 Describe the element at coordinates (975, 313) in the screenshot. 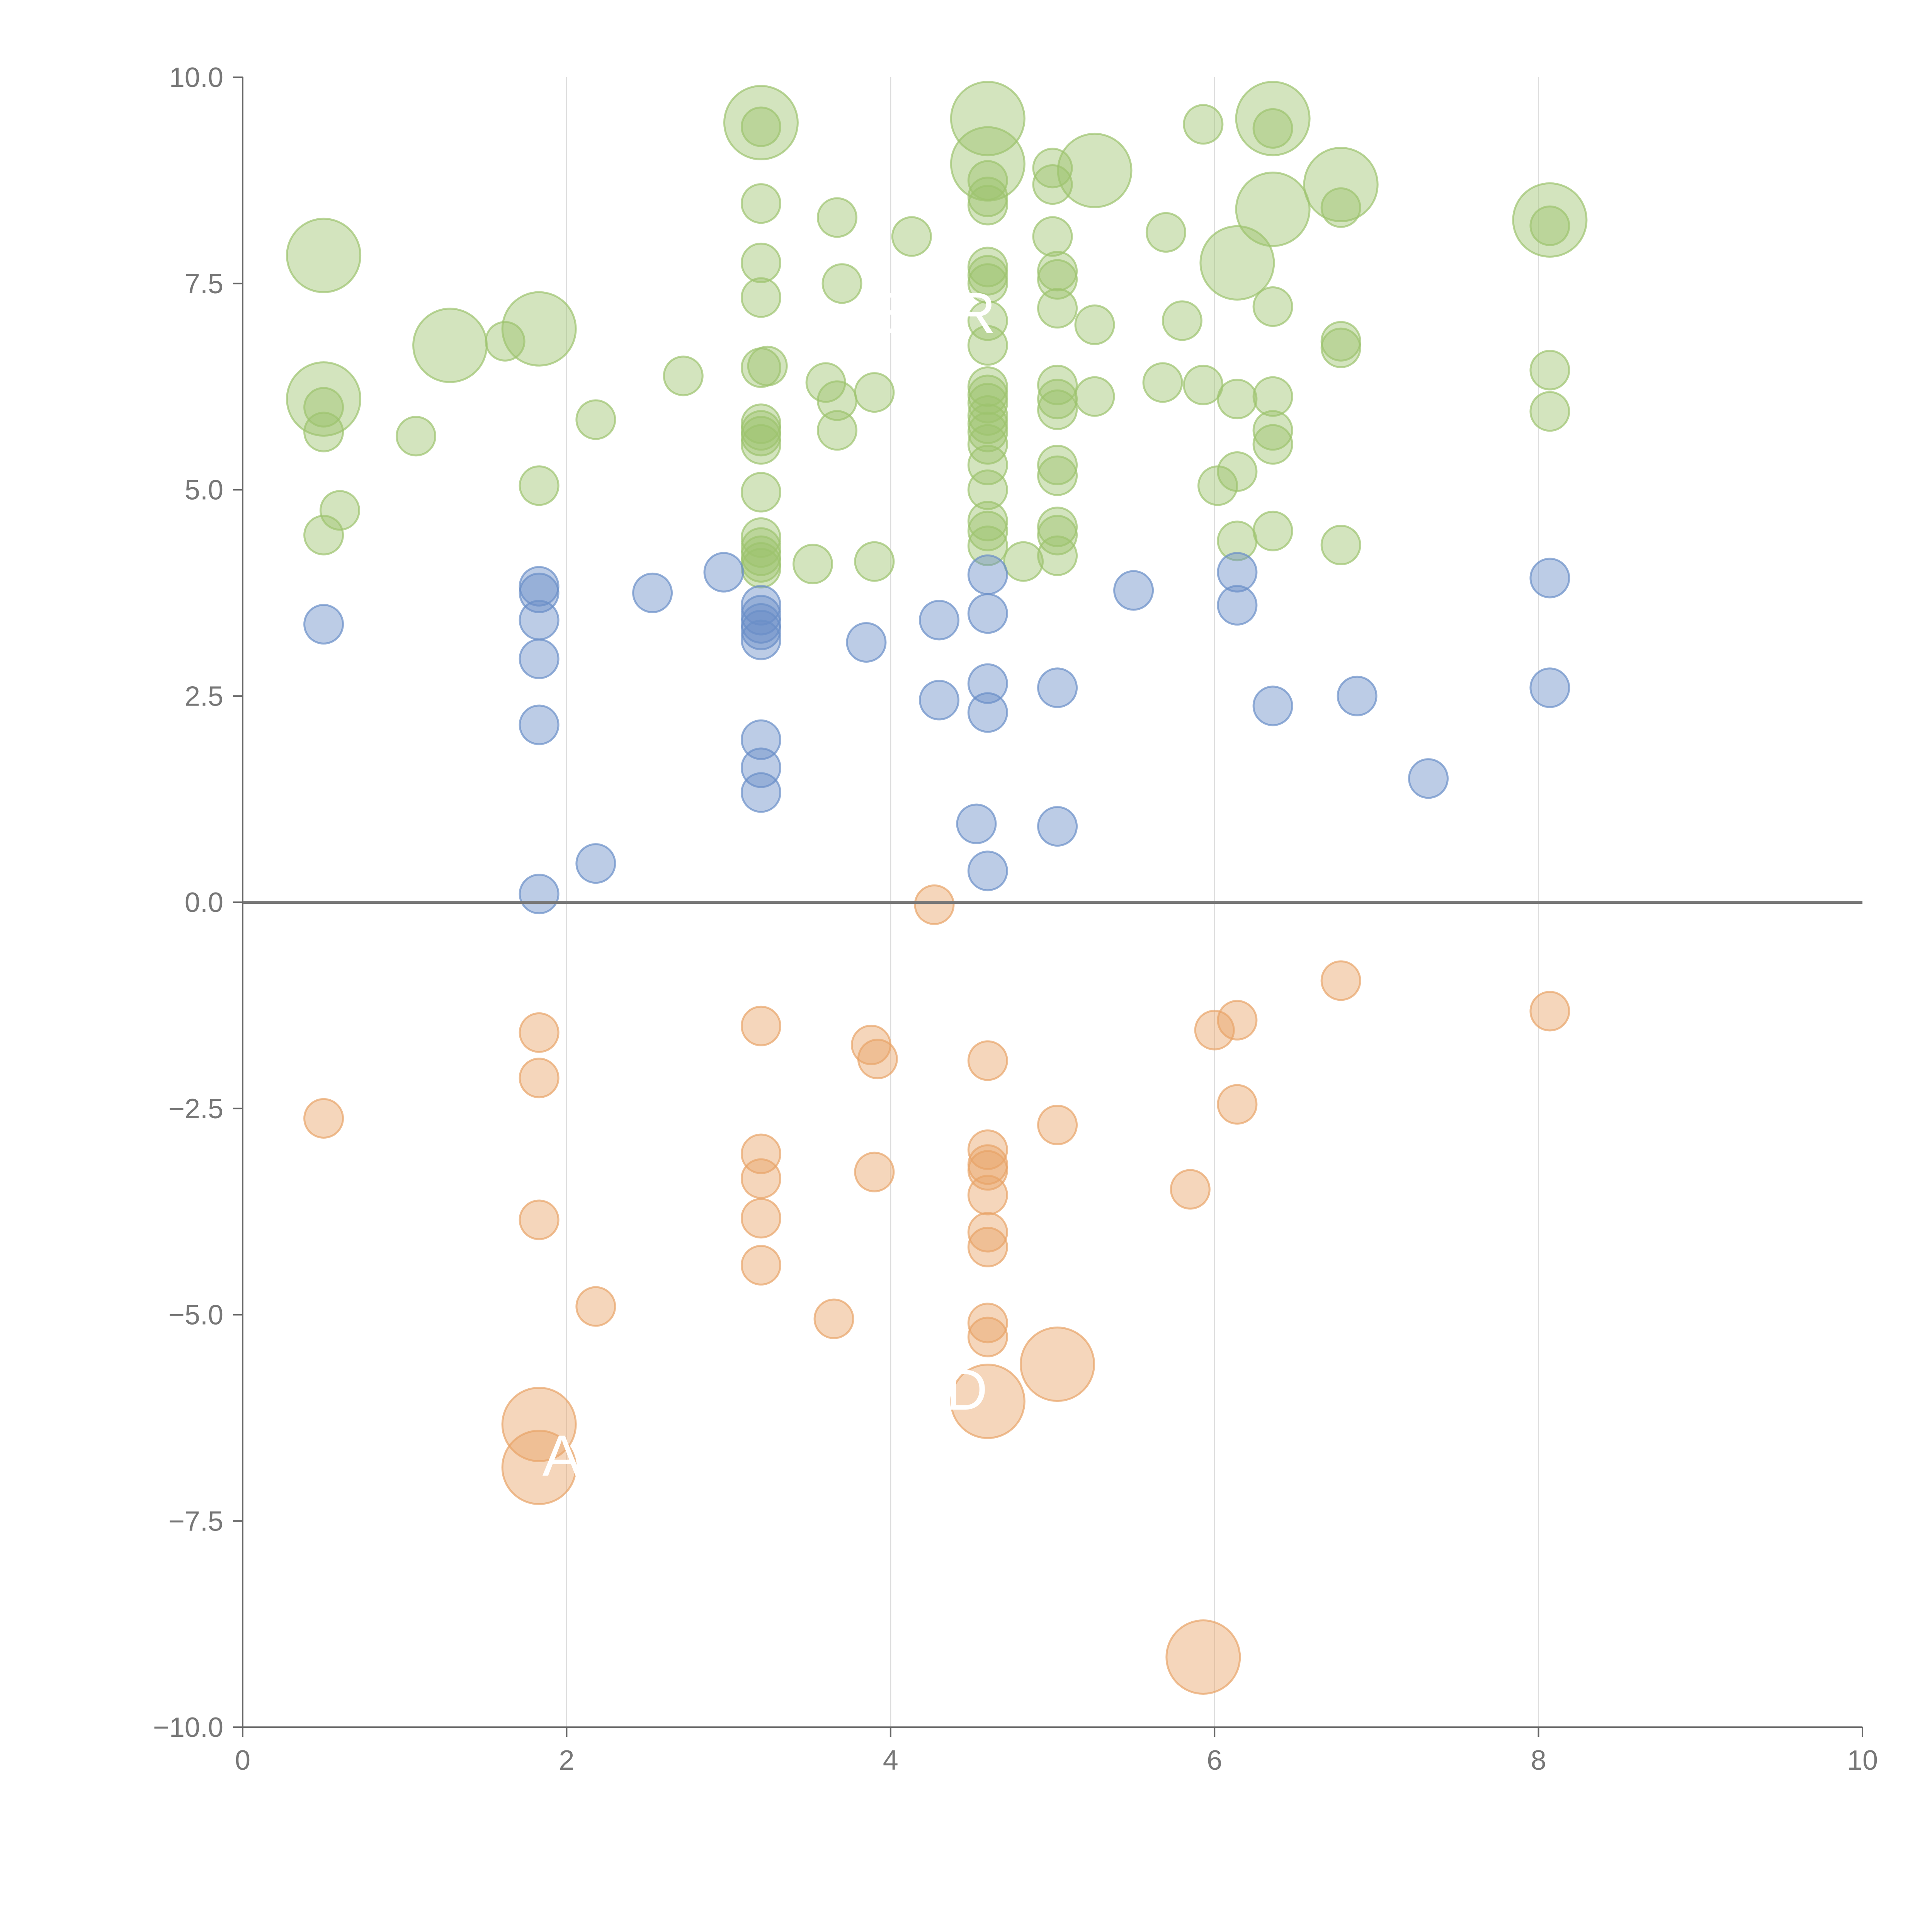

I see `bubble-text-label: R` at that location.